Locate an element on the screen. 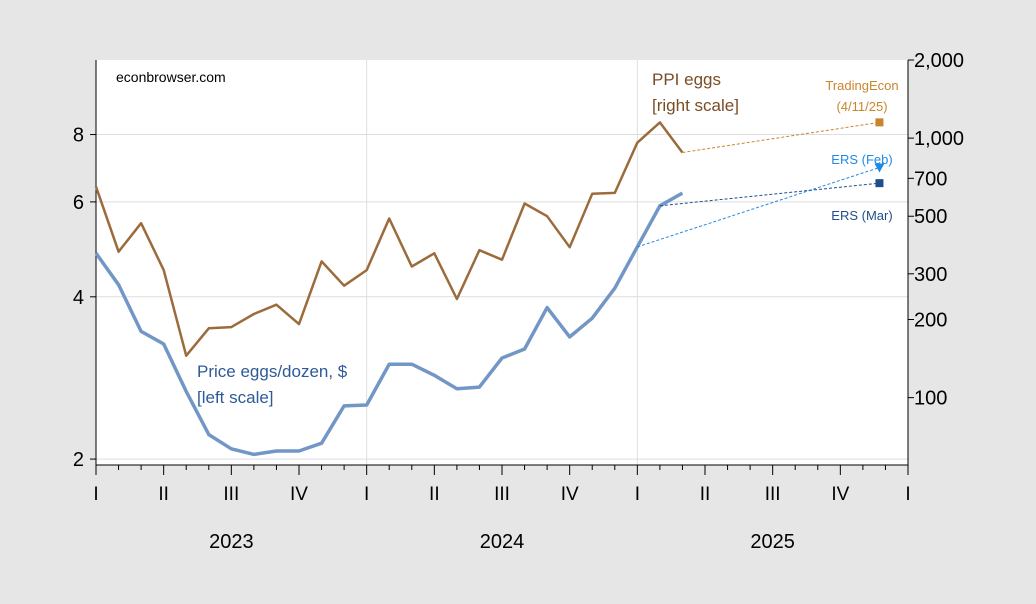 This screenshot has height=604, width=1036. right-tick-label: 500 is located at coordinates (930, 217).